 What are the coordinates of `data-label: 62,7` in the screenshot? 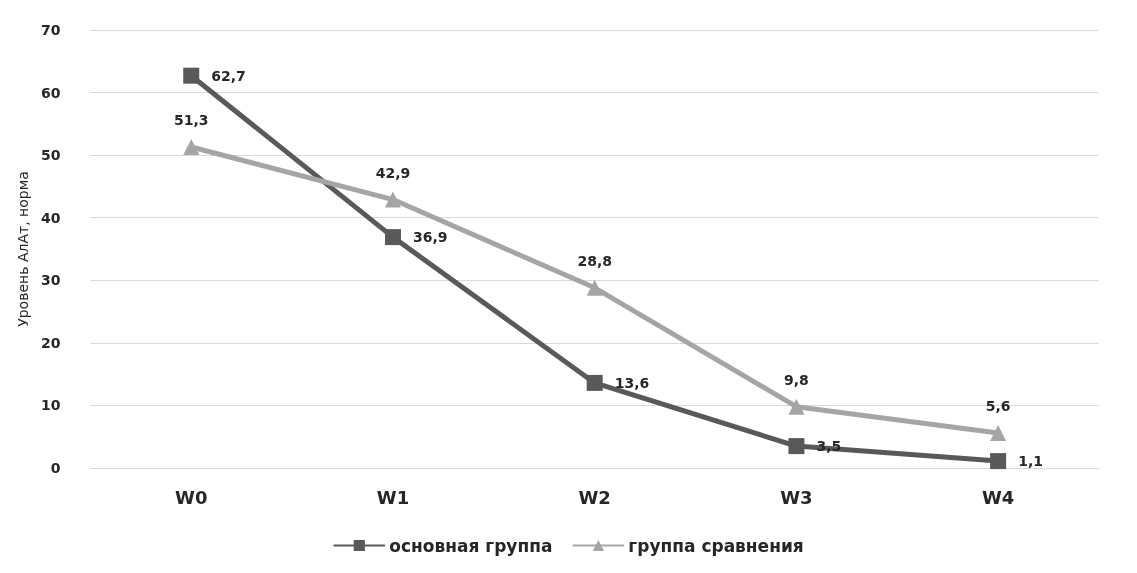 It's located at (228, 75).